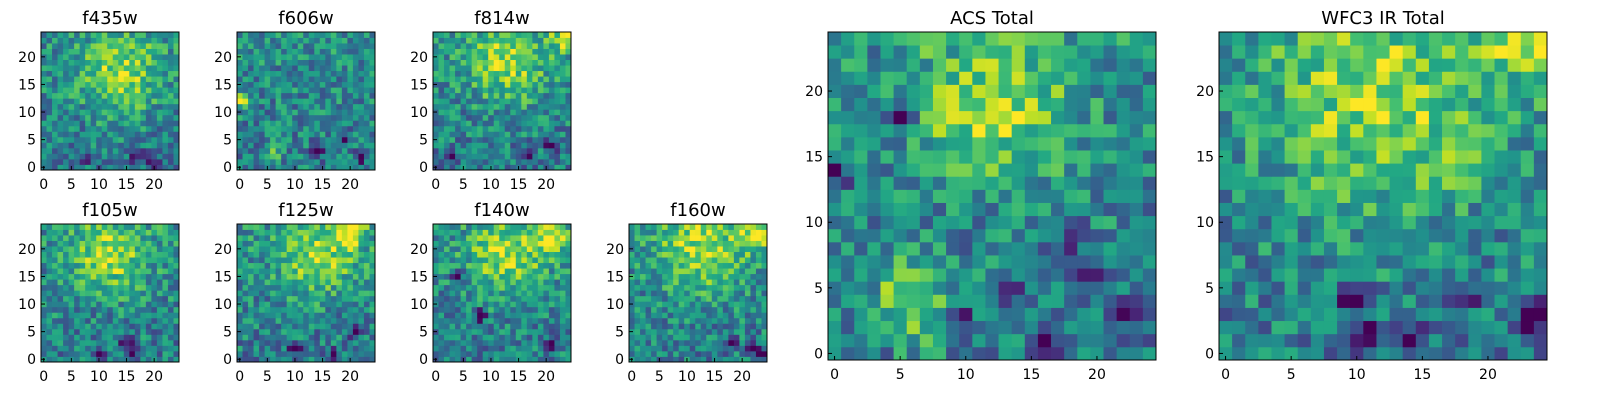 This screenshot has height=400, width=1600. Describe the element at coordinates (546, 377) in the screenshot. I see `x-tick-label: 20` at that location.